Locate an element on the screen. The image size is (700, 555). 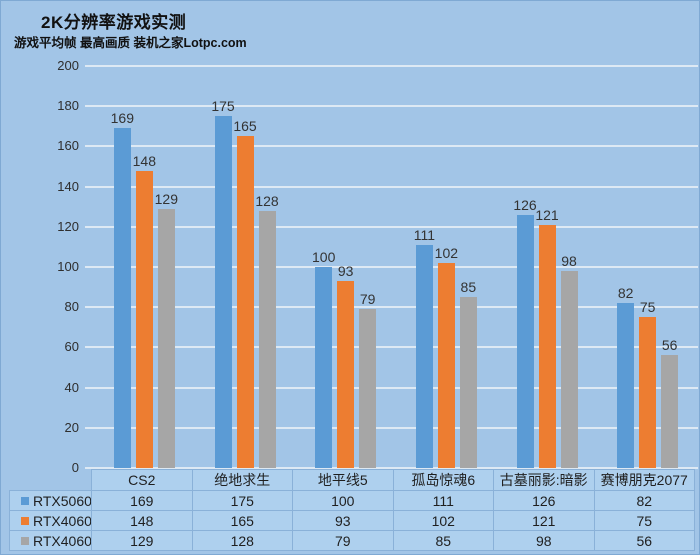
y-axis-tick-label: 140 is located at coordinates (68, 186).